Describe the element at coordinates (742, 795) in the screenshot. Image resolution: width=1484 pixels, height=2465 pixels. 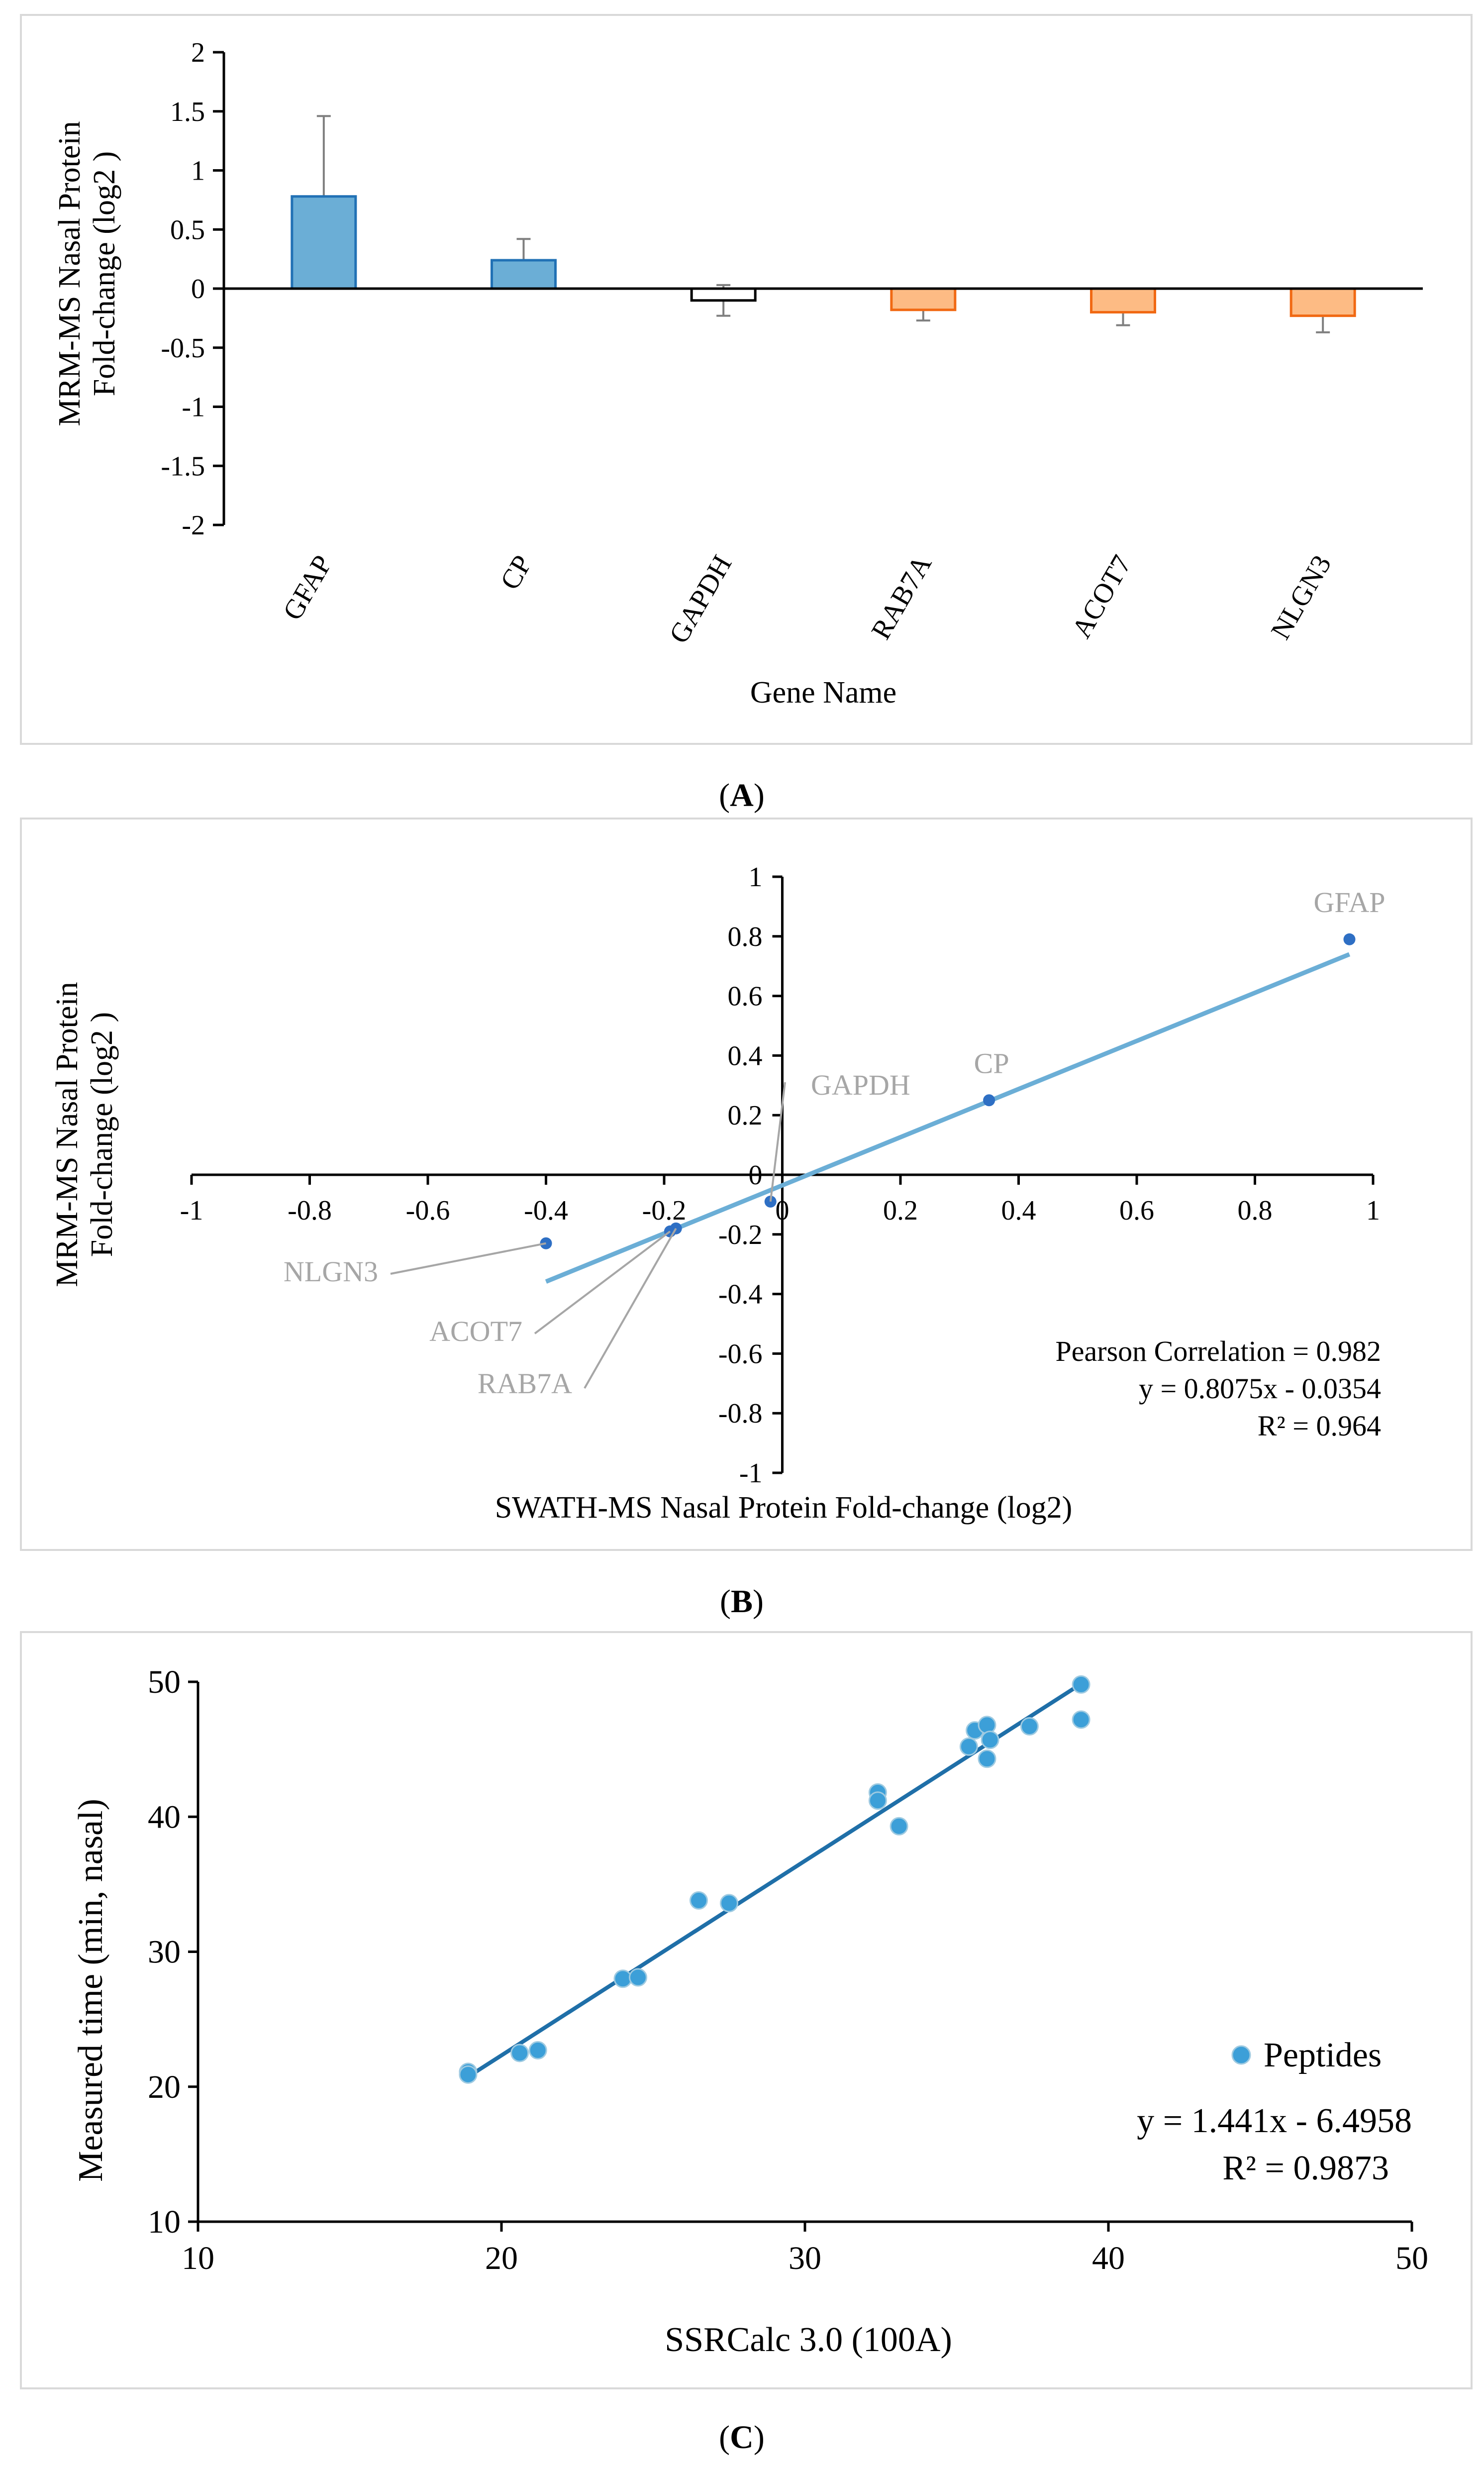
I see `panel-a-letter: A` at that location.